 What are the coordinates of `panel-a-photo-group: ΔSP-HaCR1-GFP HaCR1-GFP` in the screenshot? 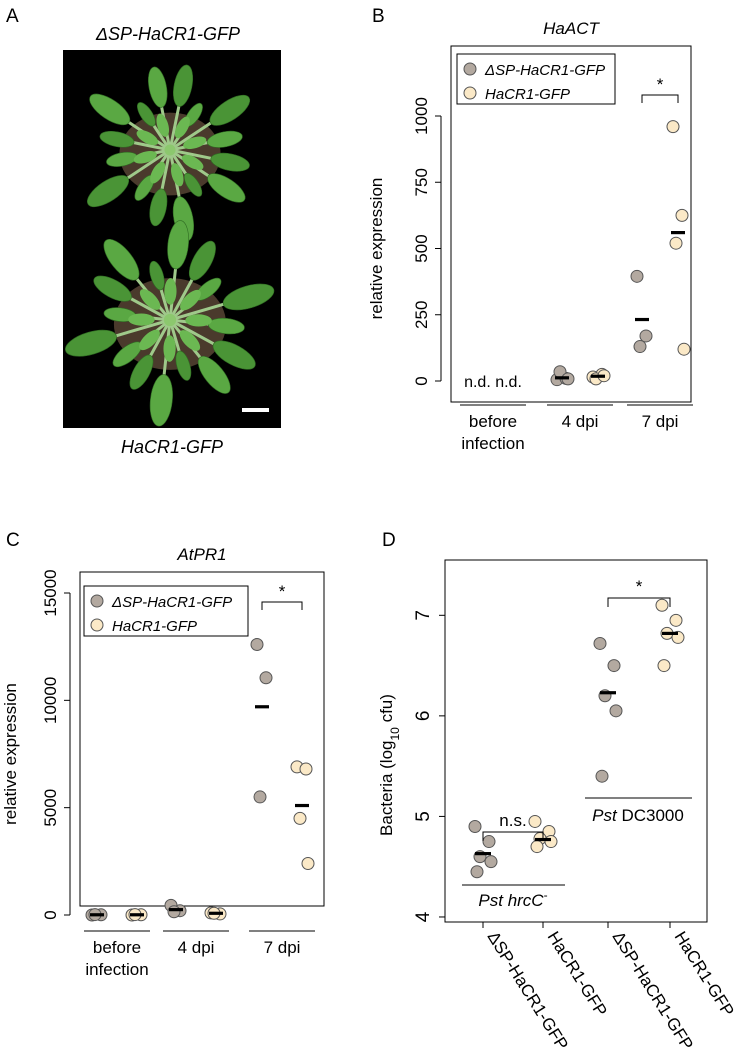 It's located at (172, 240).